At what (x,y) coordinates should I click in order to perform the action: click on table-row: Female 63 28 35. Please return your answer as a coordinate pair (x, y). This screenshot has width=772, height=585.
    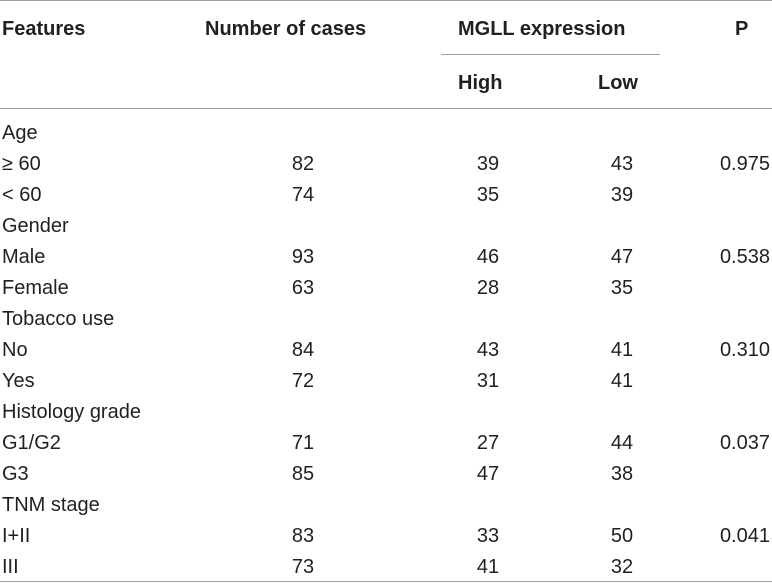
    Looking at the image, I should click on (386, 288).